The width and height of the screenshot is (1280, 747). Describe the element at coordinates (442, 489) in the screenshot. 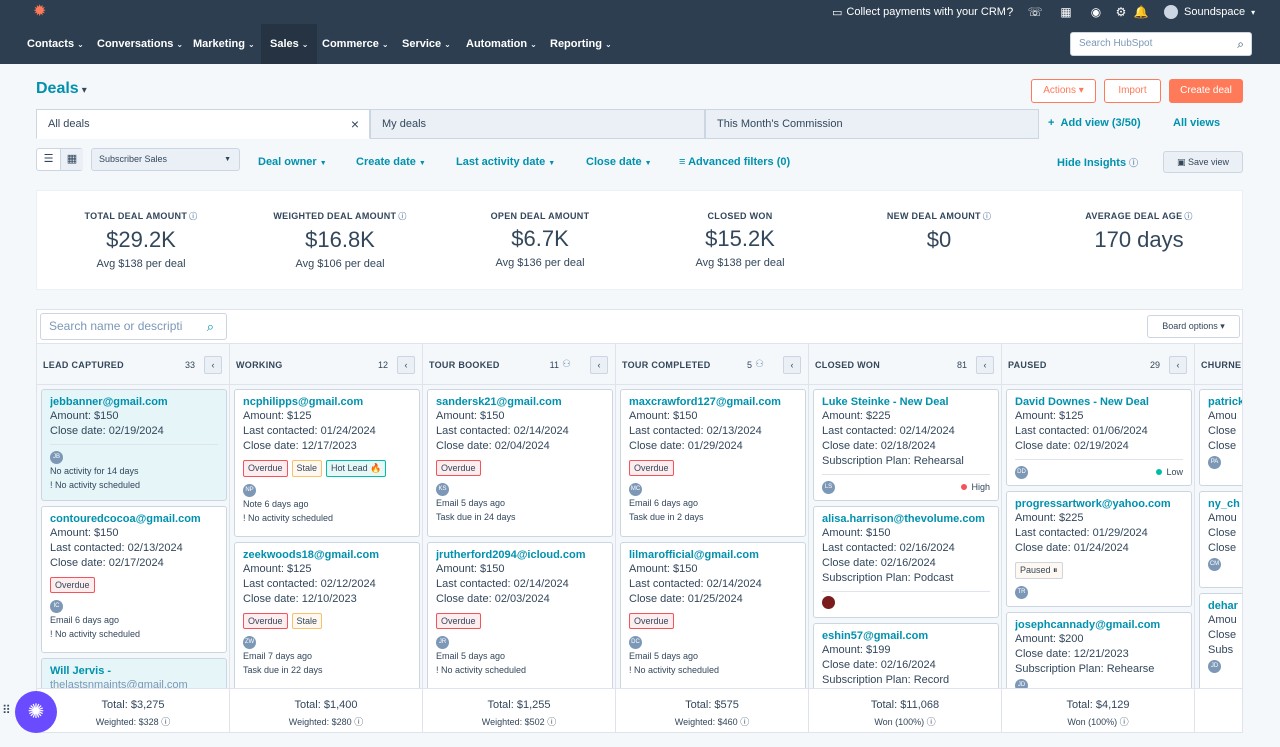

I see `avatar: KS` at that location.